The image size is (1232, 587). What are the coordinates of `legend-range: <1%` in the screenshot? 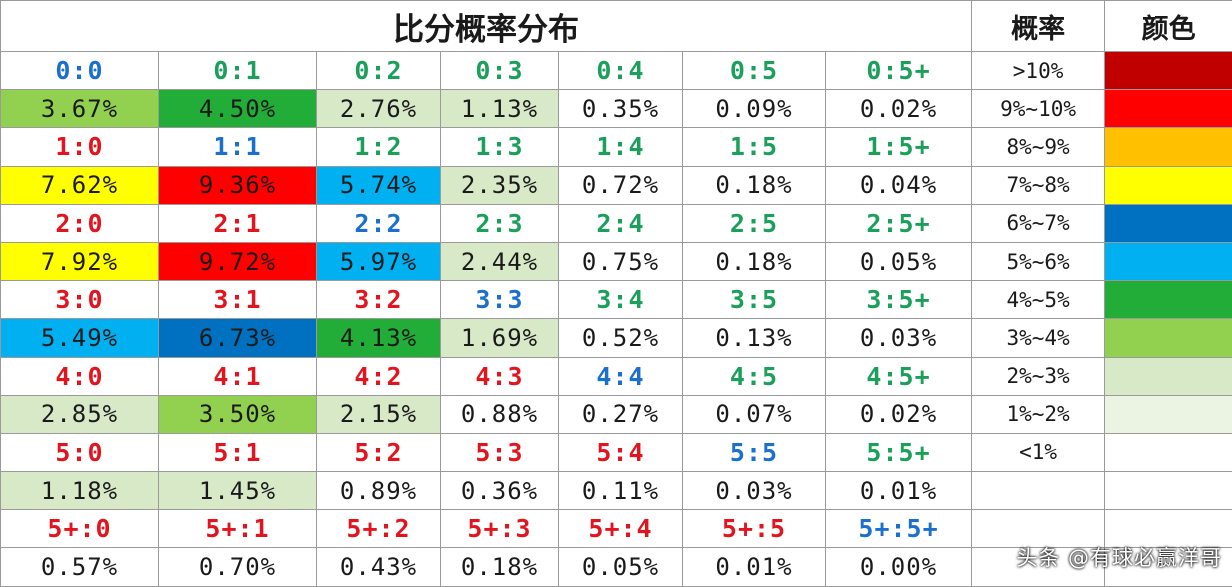 It's located at (1038, 452).